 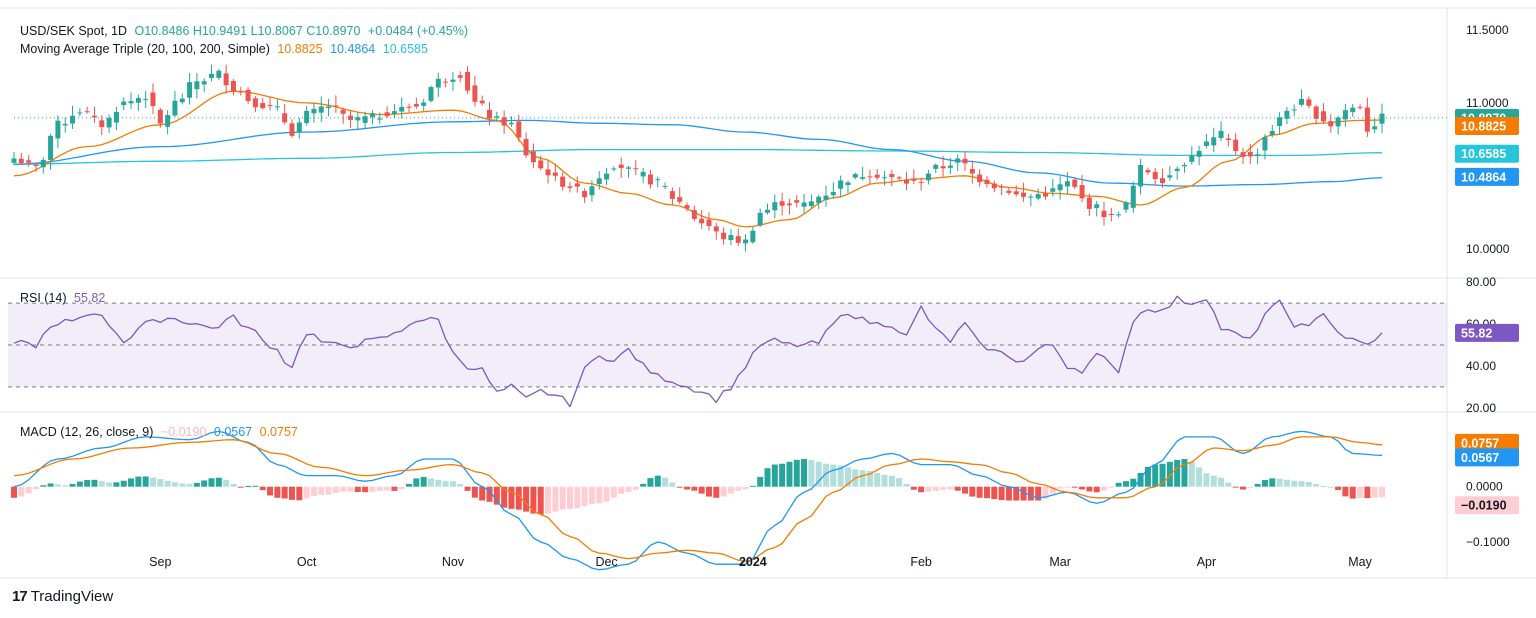 What do you see at coordinates (183, 432) in the screenshot?
I see `macd-hist-value: −0.0190` at bounding box center [183, 432].